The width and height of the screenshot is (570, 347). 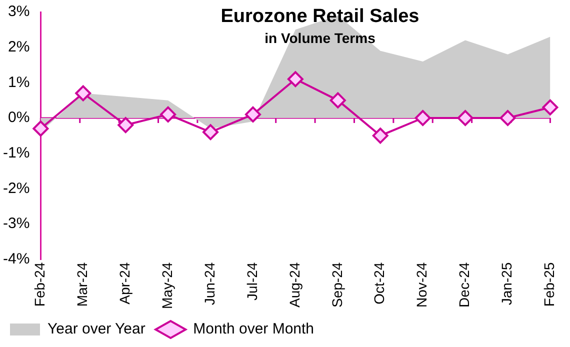 What do you see at coordinates (506, 284) in the screenshot?
I see `x-tick-label: Jan-25` at bounding box center [506, 284].